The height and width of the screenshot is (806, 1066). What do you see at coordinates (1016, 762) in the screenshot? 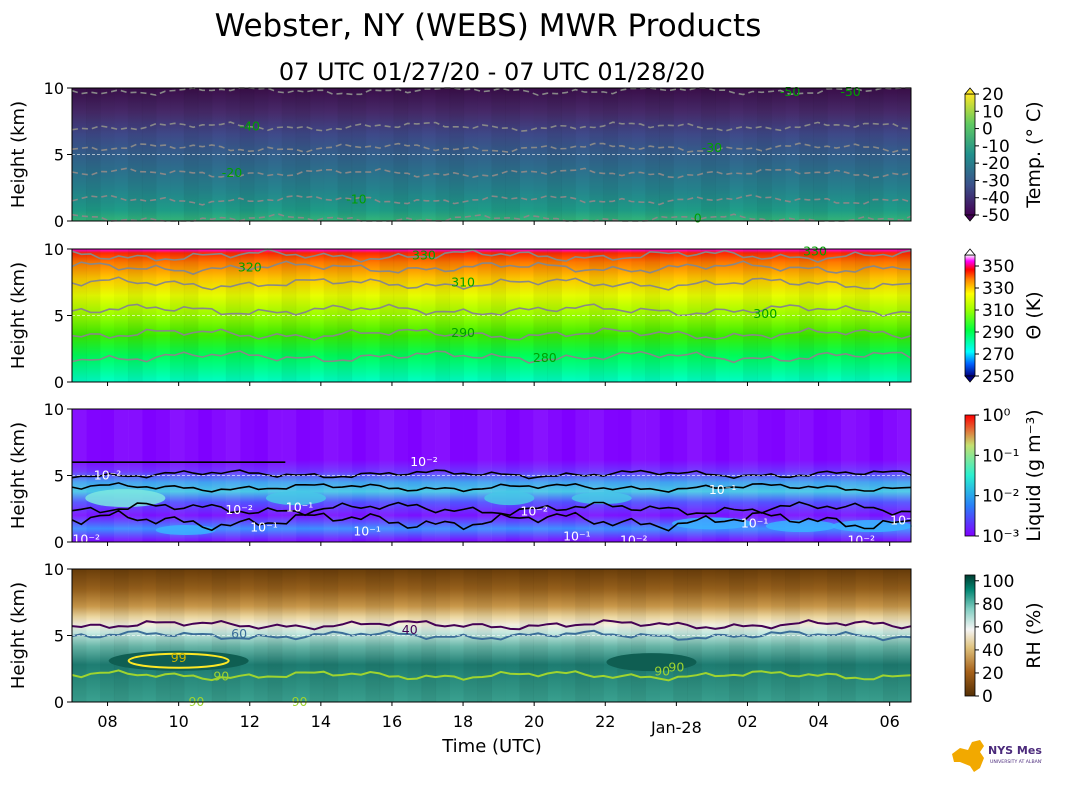
I see `logo-subtext: UNIVERSITY AT ALBANY` at bounding box center [1016, 762].